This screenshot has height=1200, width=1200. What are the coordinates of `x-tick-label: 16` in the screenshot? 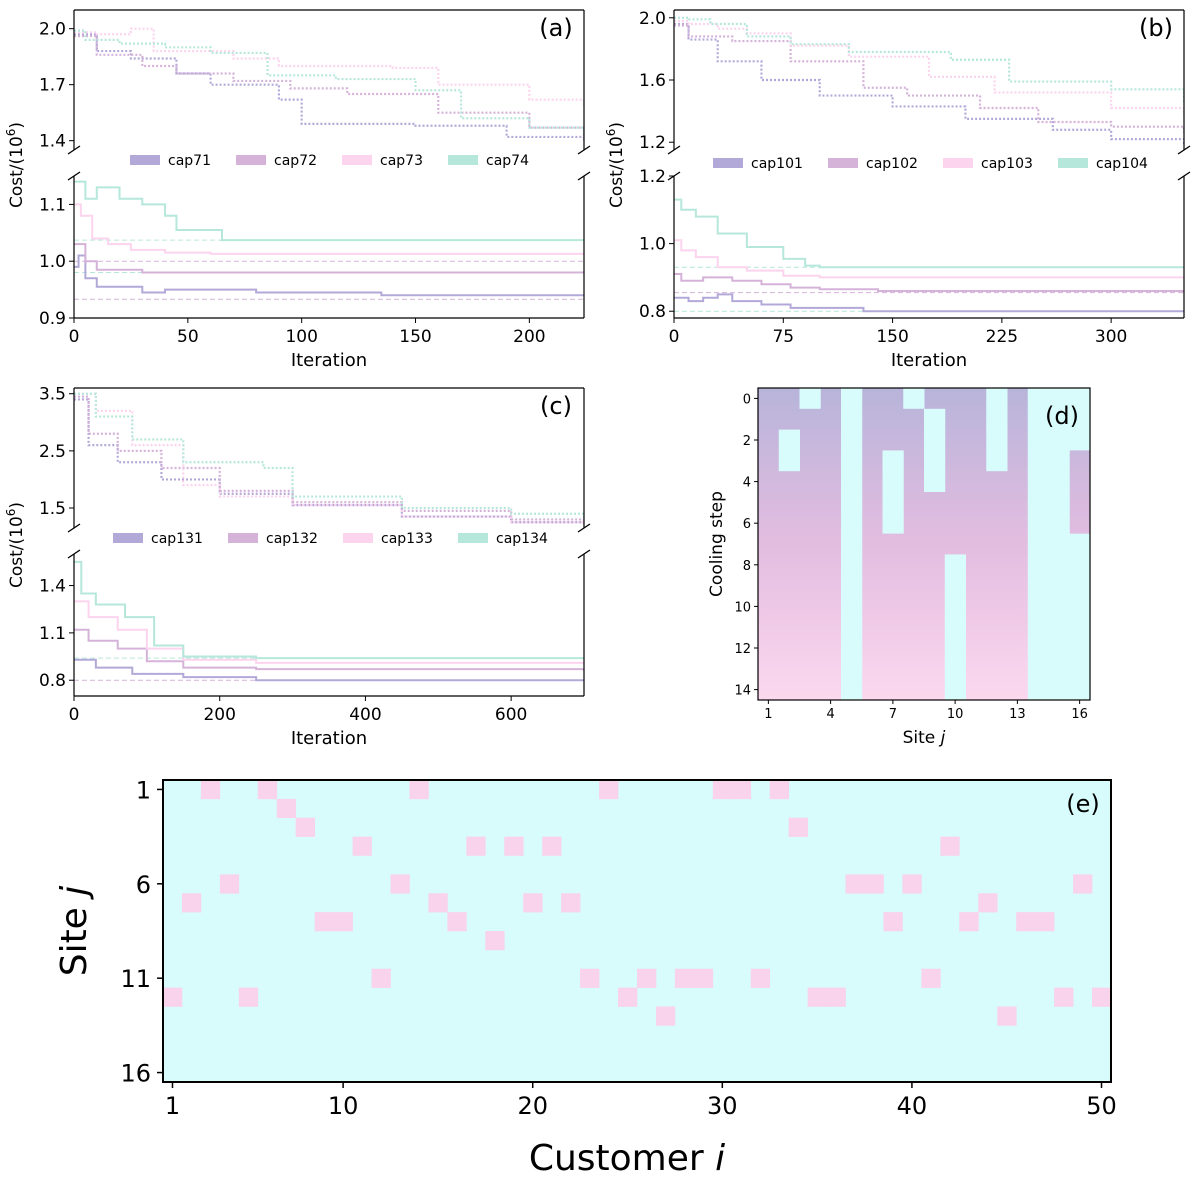 It's located at (1079, 714).